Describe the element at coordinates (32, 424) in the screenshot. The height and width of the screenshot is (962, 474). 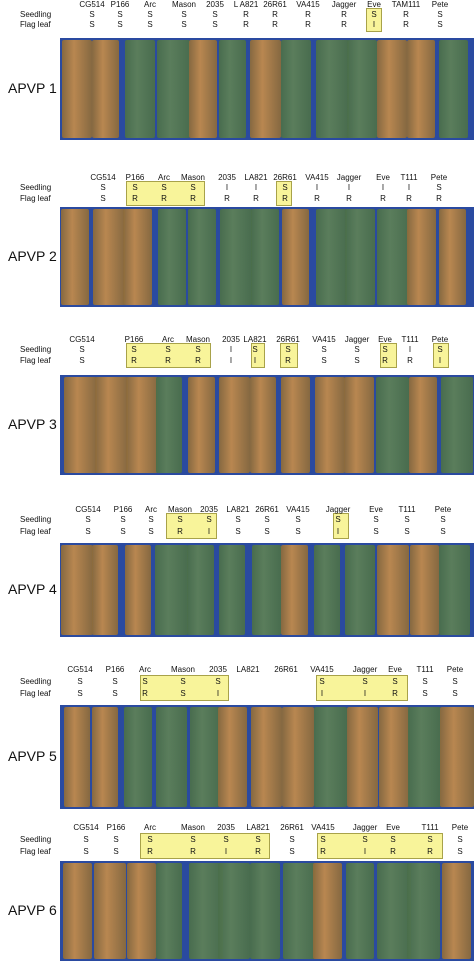
I see `panel-label: APVP 3` at that location.